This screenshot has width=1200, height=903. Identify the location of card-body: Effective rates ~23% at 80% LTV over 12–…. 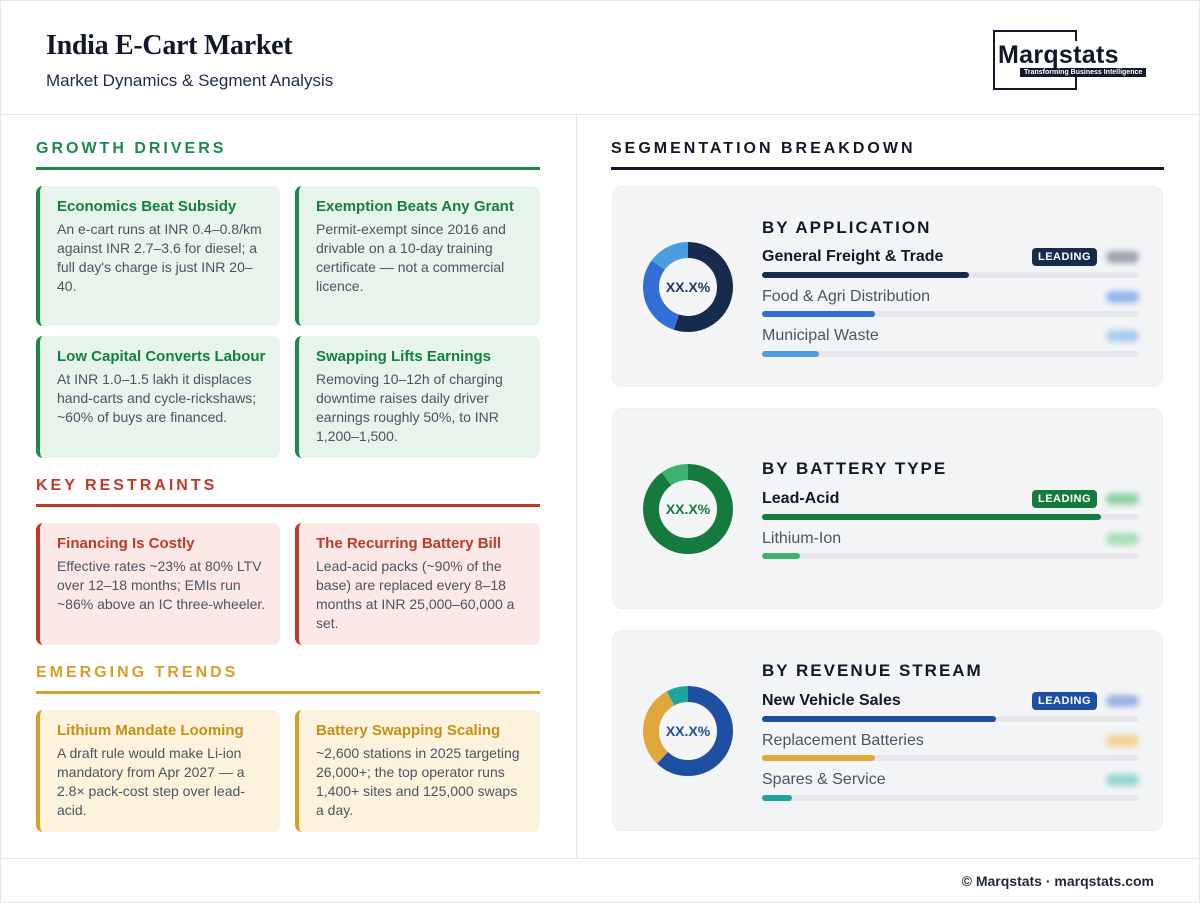
(161, 585).